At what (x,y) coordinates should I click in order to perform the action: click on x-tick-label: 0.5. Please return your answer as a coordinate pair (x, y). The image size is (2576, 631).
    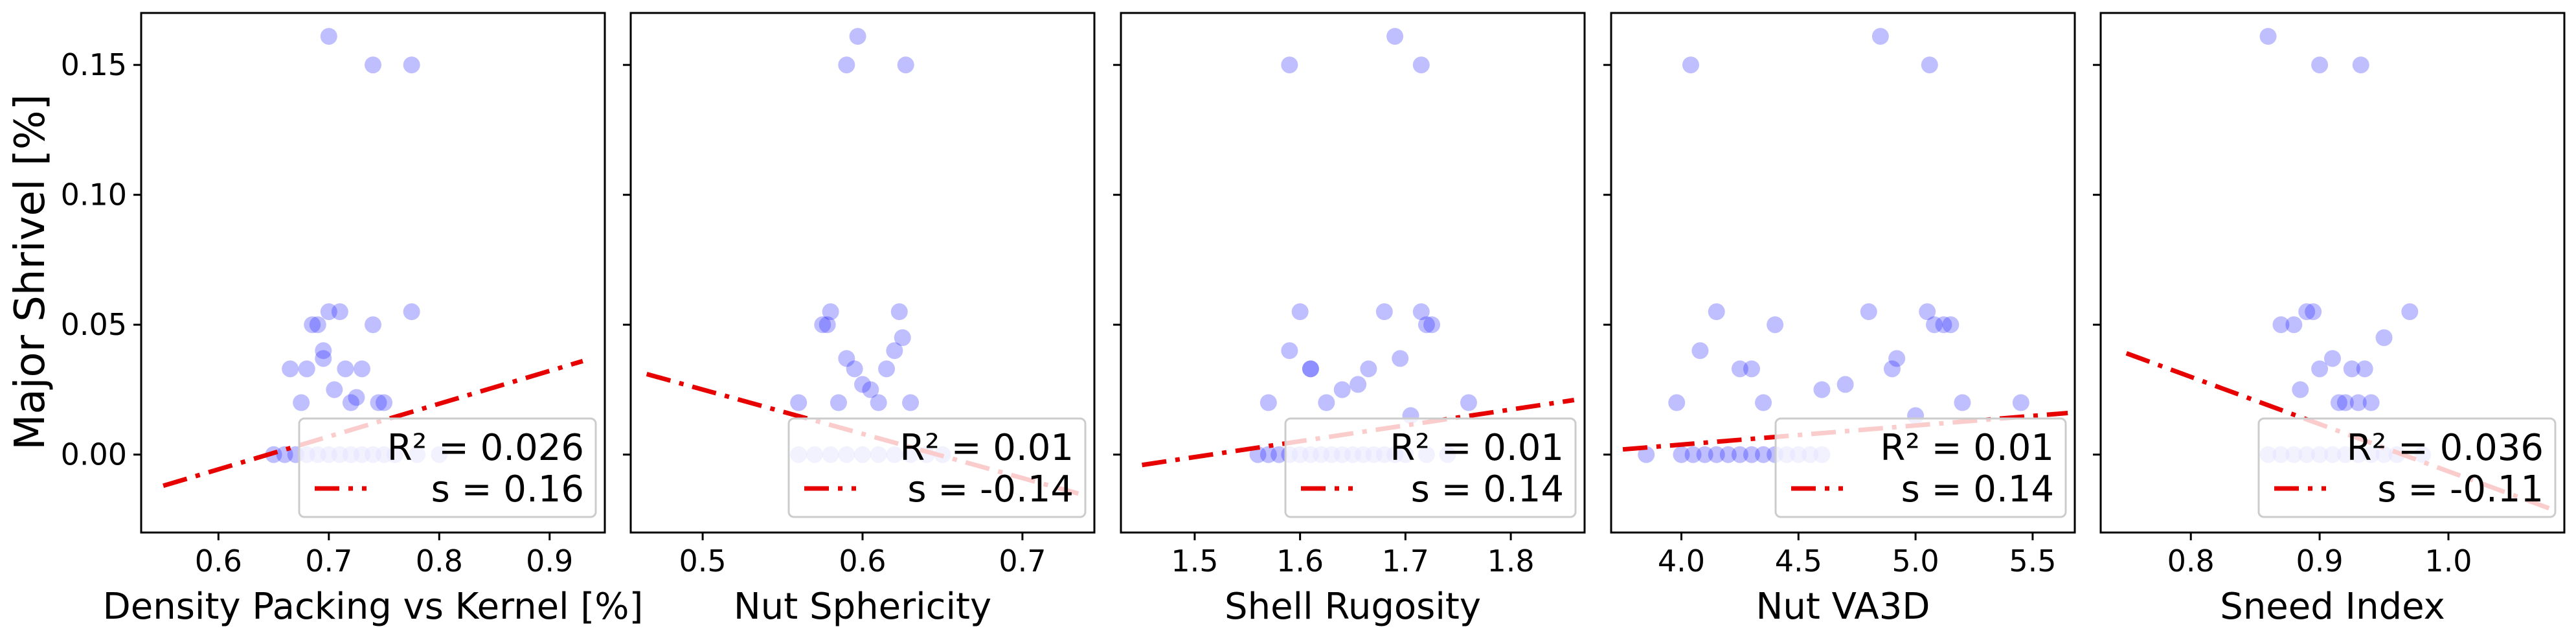
    Looking at the image, I should click on (703, 561).